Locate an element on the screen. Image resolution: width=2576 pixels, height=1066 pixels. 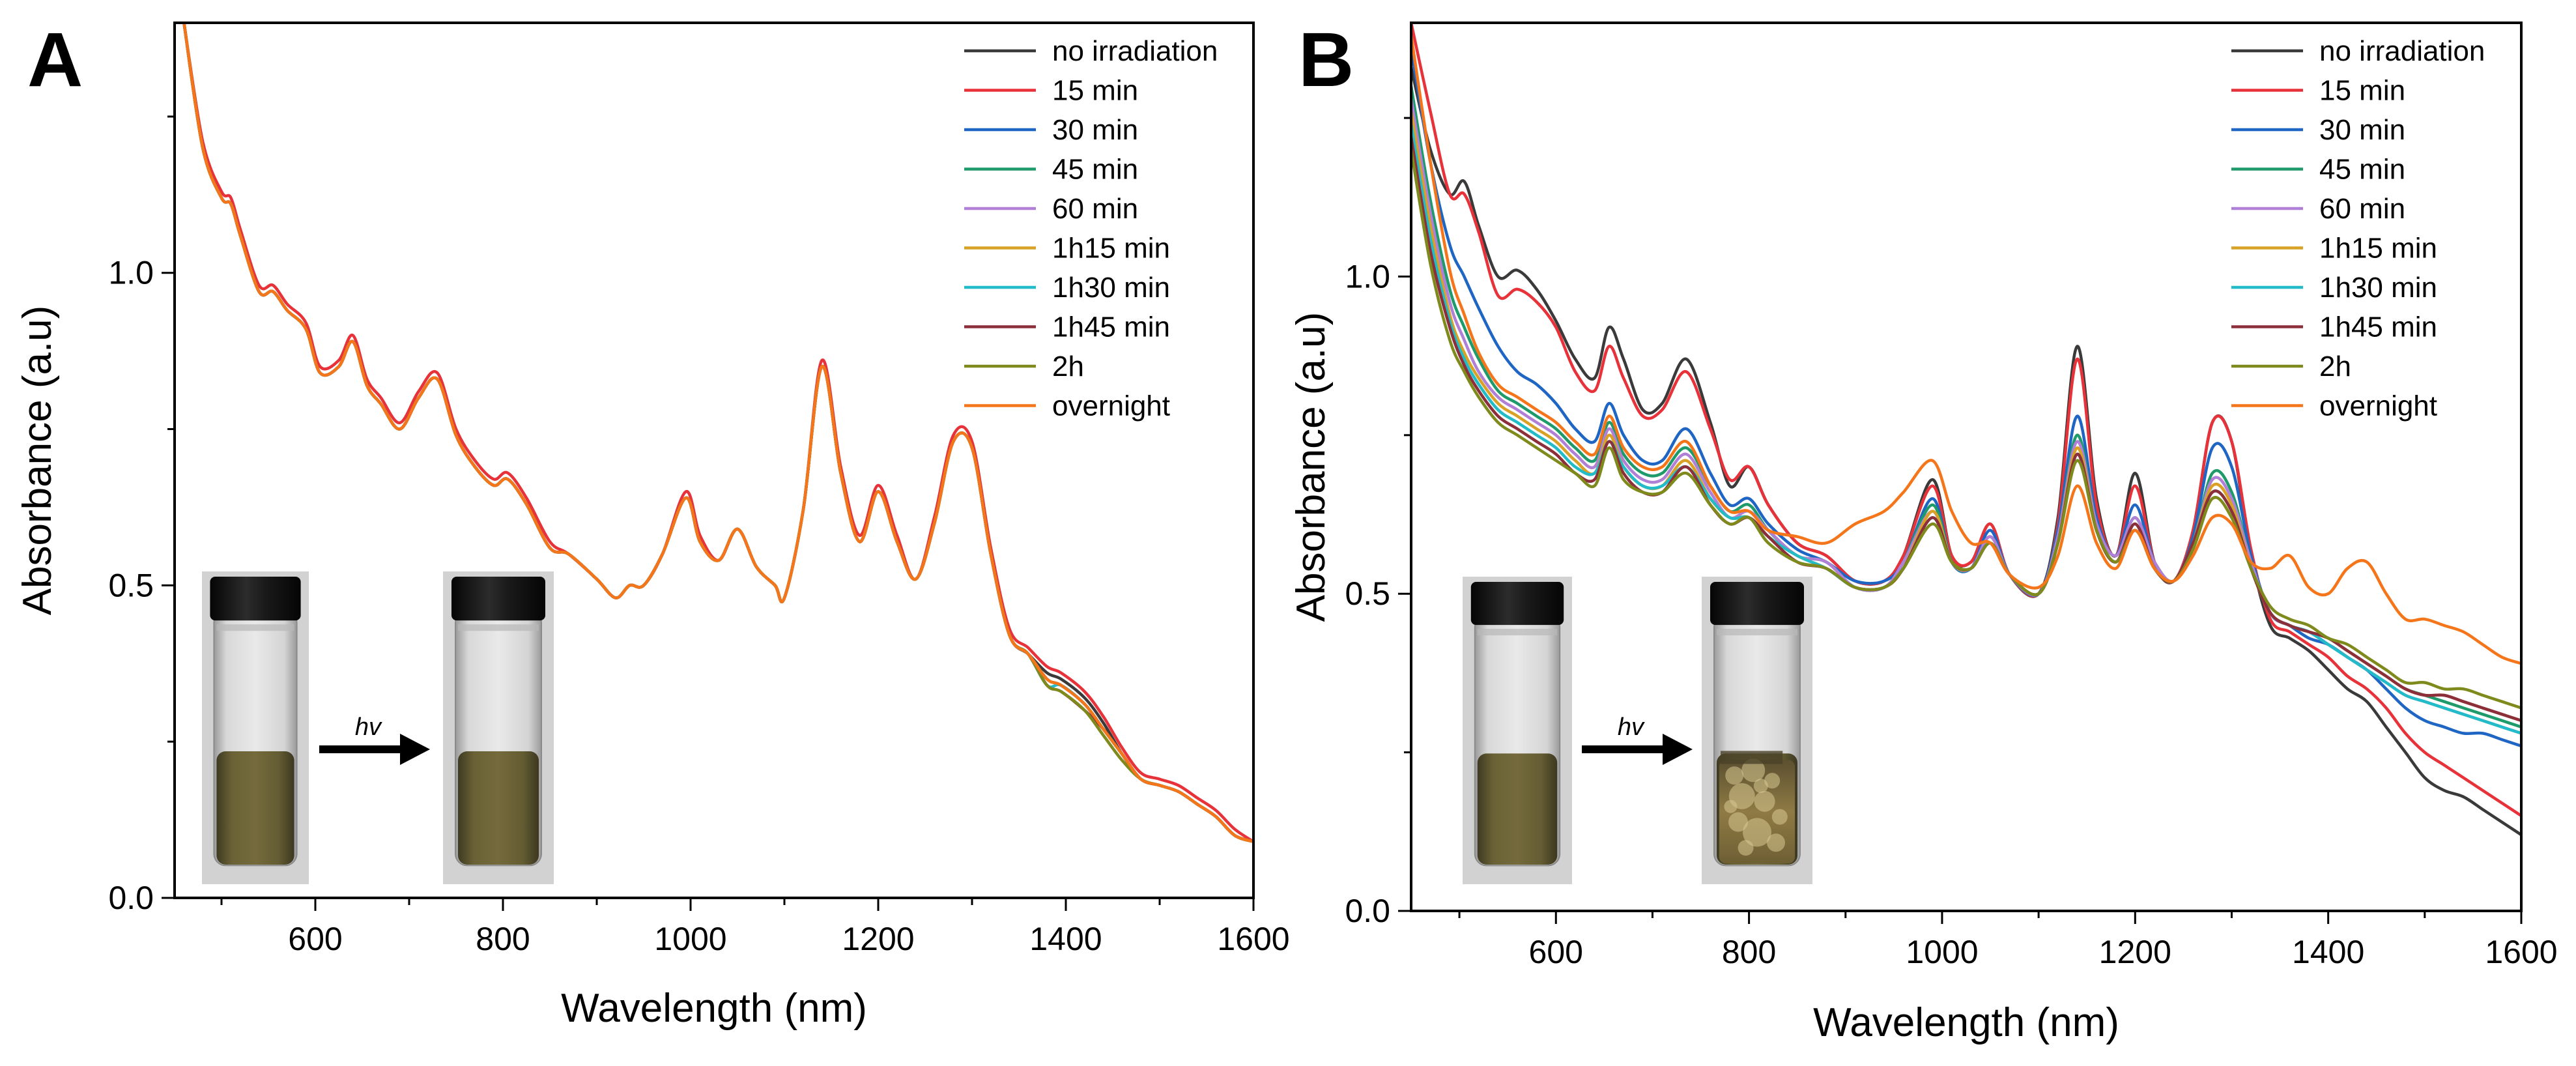
panel-a-y-axis-title: Absorbance (a.u) is located at coordinates (37, 461).